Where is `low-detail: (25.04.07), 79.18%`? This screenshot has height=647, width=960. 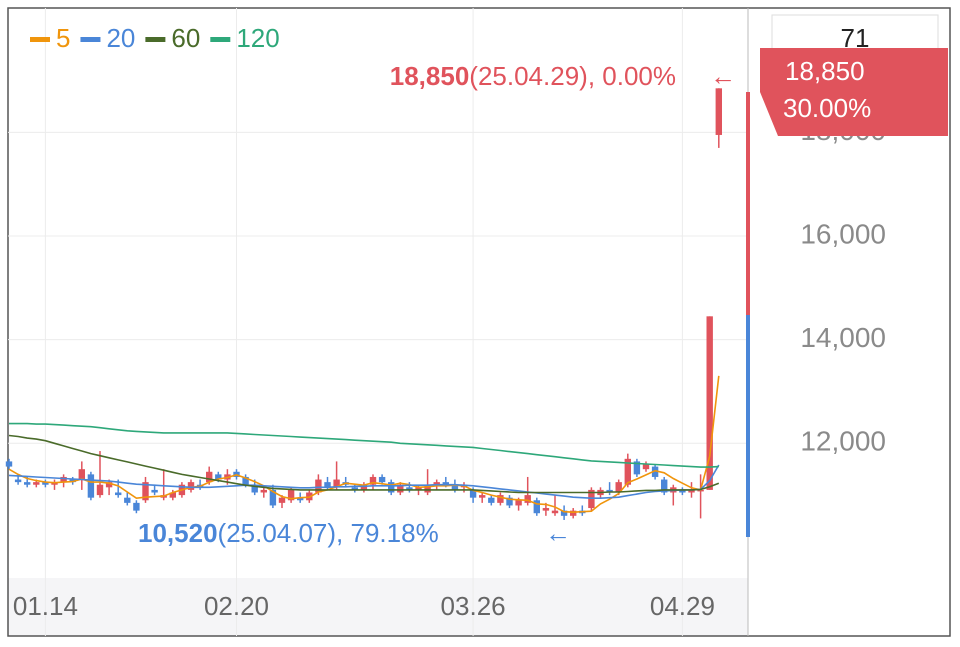
low-detail: (25.04.07), 79.18% is located at coordinates (328, 533).